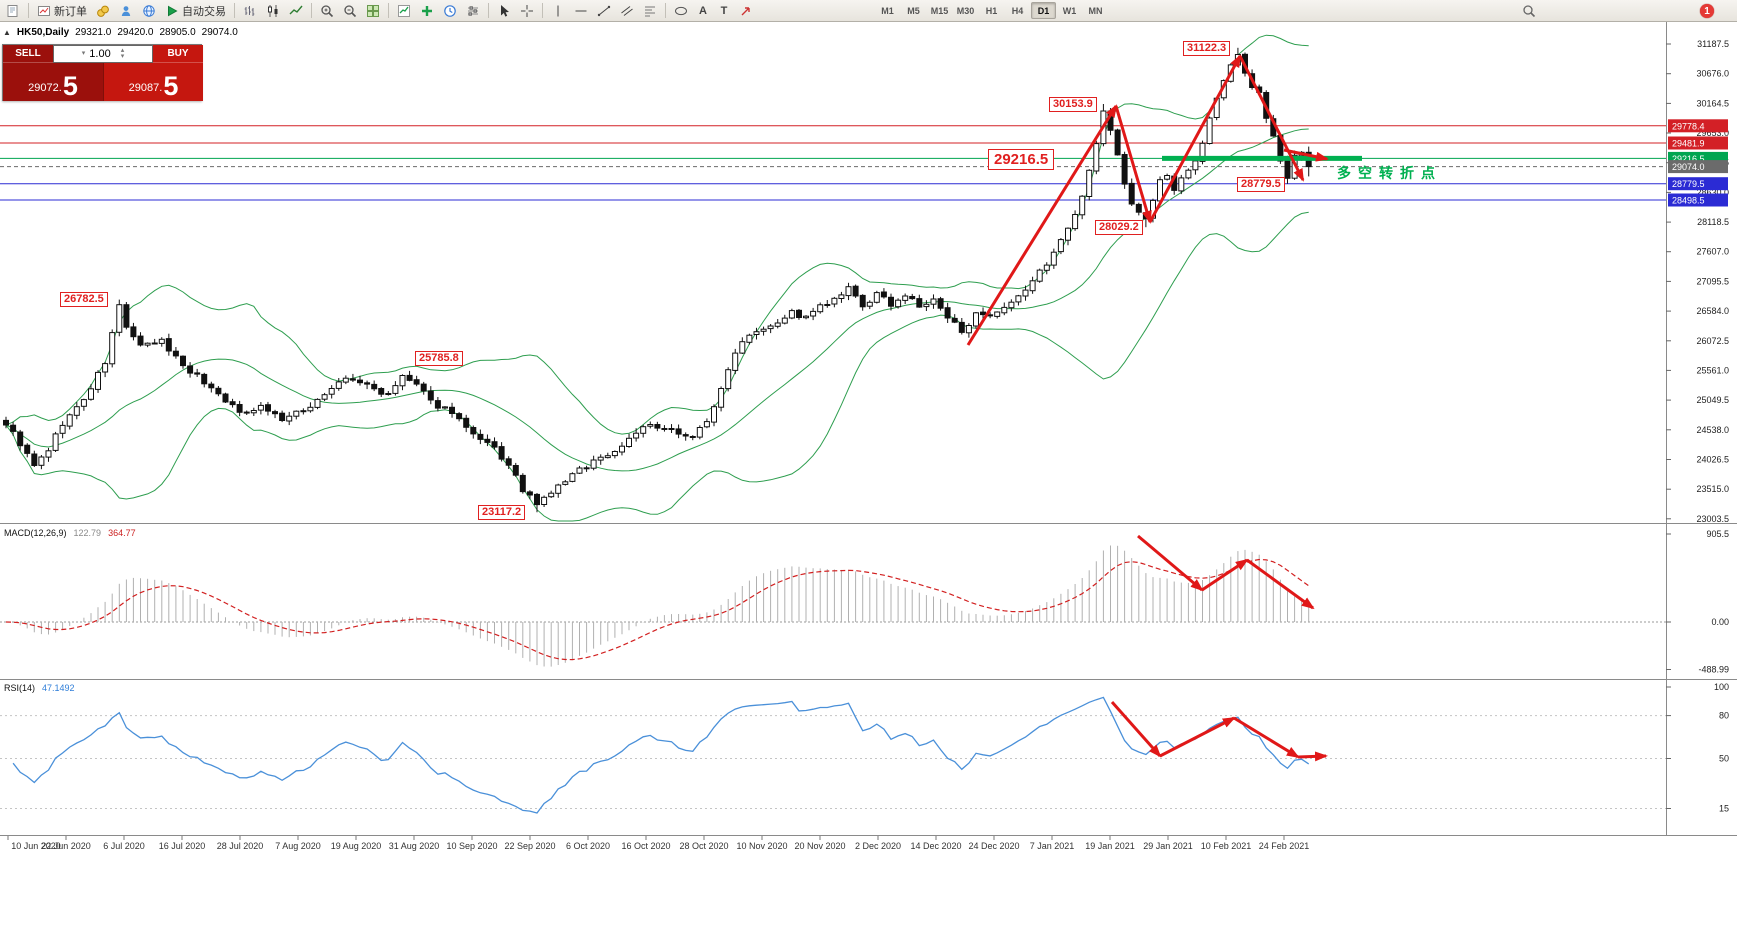 The width and height of the screenshot is (1737, 947). What do you see at coordinates (1095, 10) in the screenshot?
I see `timeframe-mn: MN` at bounding box center [1095, 10].